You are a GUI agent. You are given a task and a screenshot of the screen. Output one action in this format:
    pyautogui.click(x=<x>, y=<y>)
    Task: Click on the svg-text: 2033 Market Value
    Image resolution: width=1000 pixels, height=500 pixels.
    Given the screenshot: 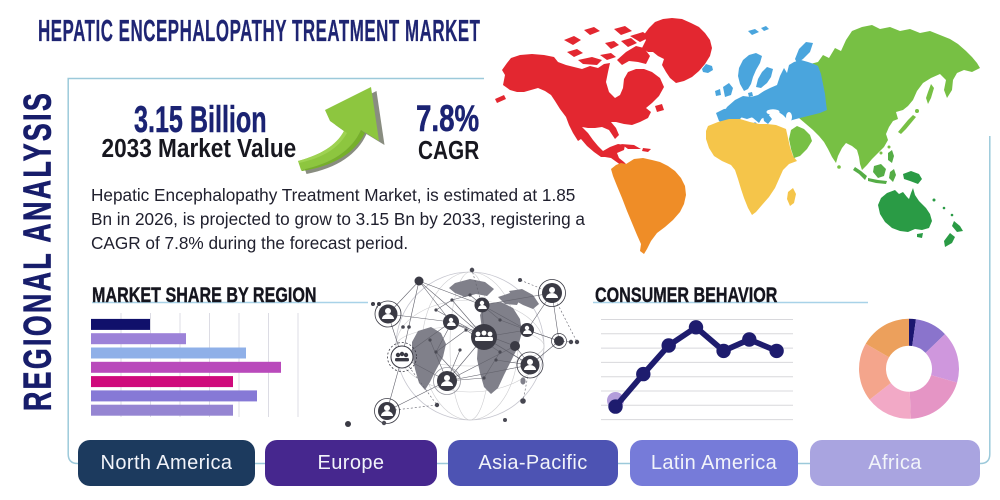 What is the action you would take?
    pyautogui.click(x=199, y=149)
    